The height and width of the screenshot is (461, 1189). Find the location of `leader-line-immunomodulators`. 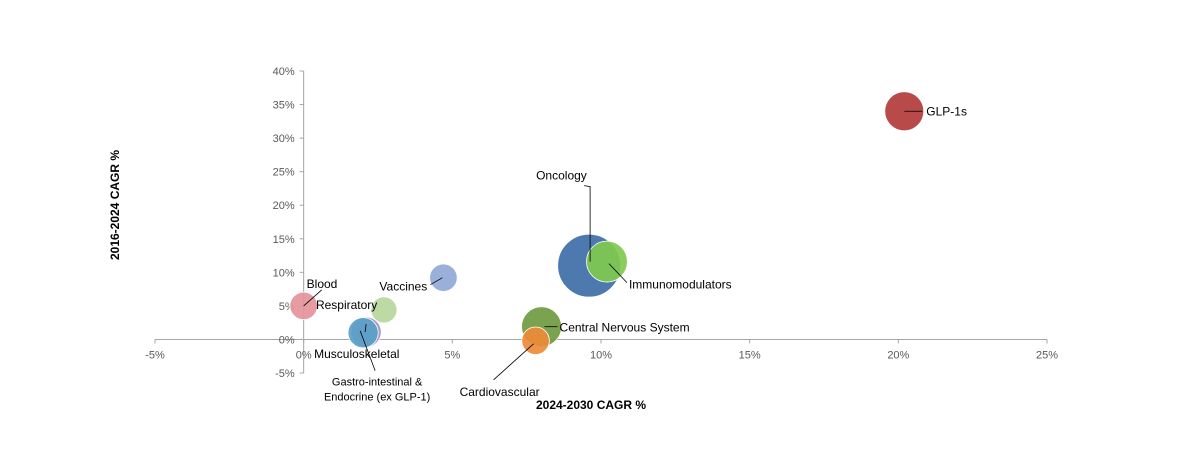

leader-line-immunomodulators is located at coordinates (618, 273).